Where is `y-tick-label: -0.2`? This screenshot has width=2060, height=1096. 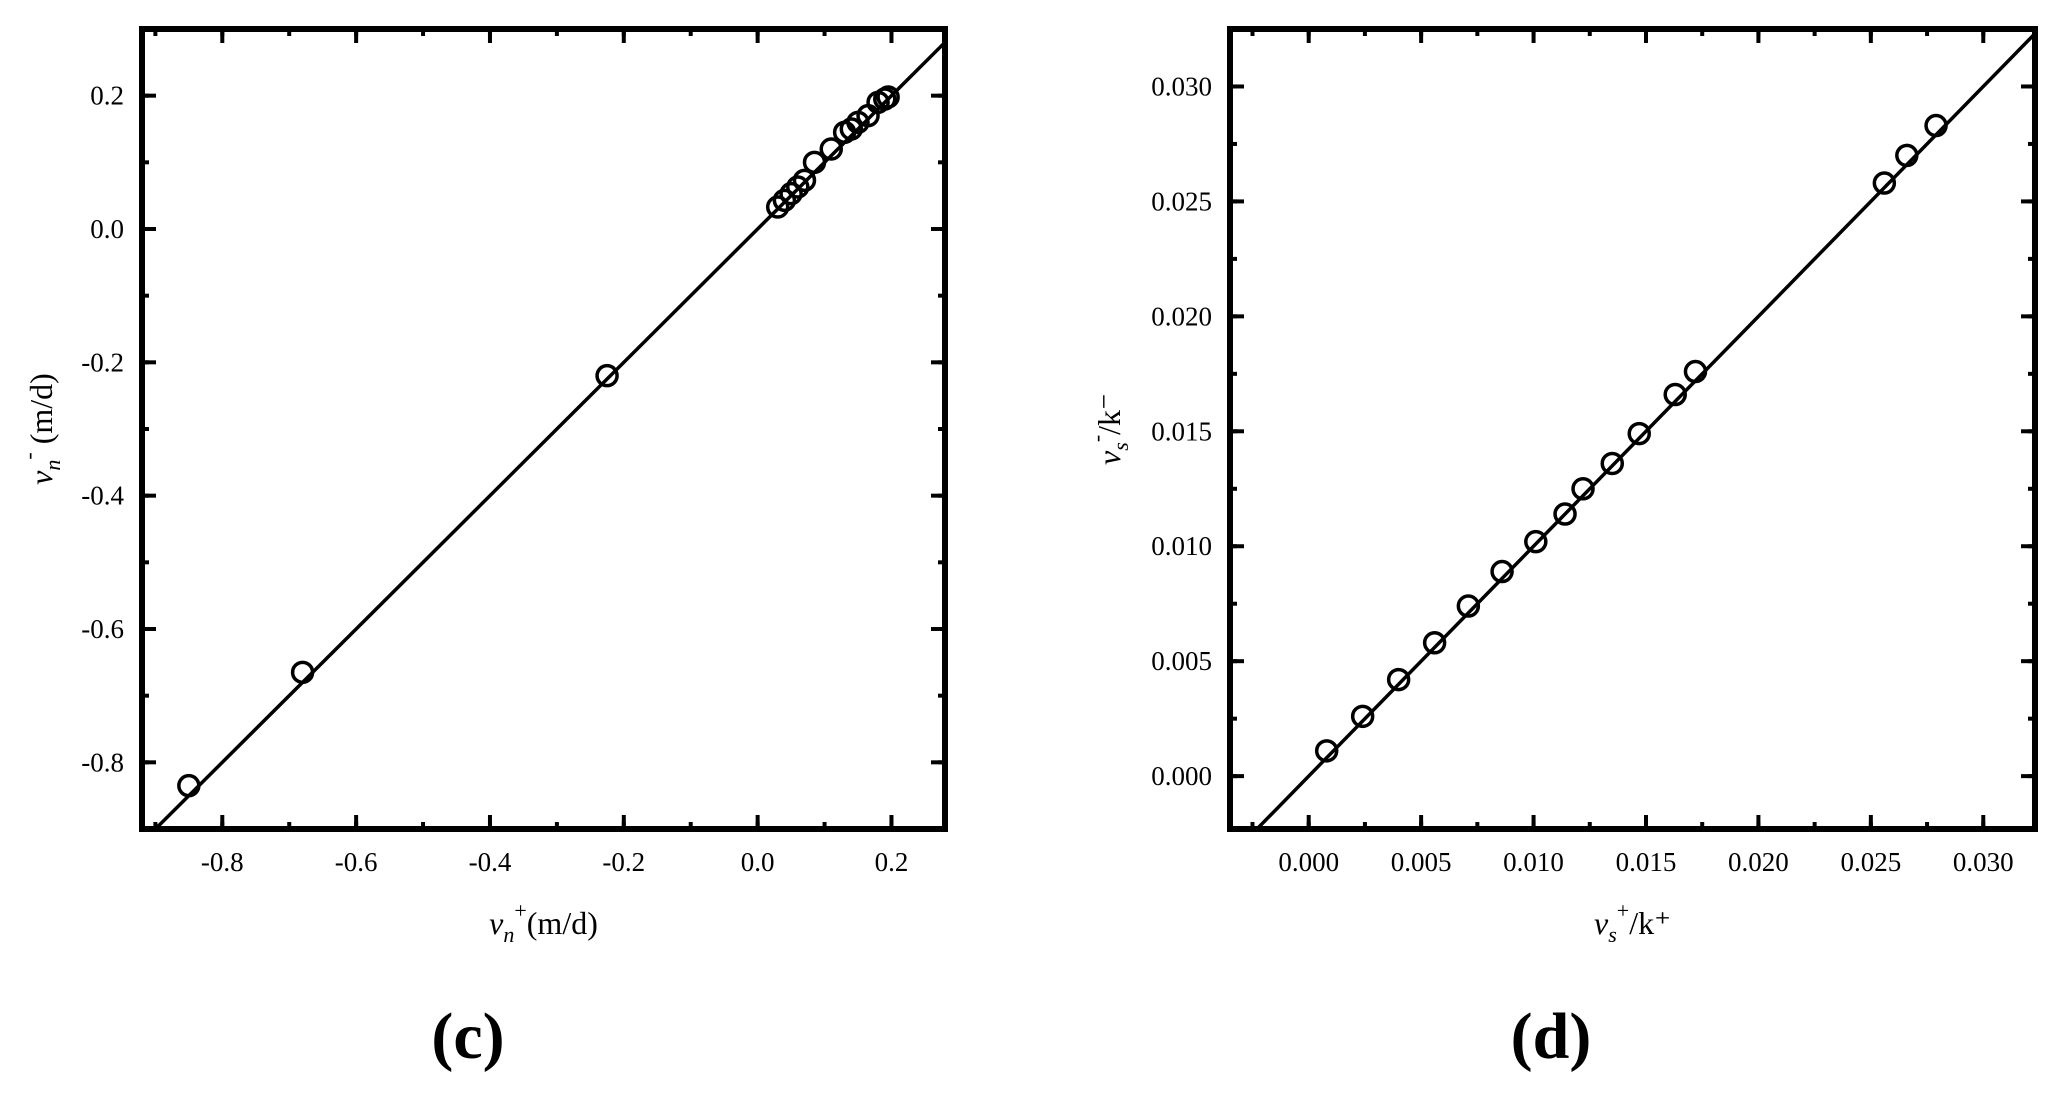 y-tick-label: -0.2 is located at coordinates (102, 362).